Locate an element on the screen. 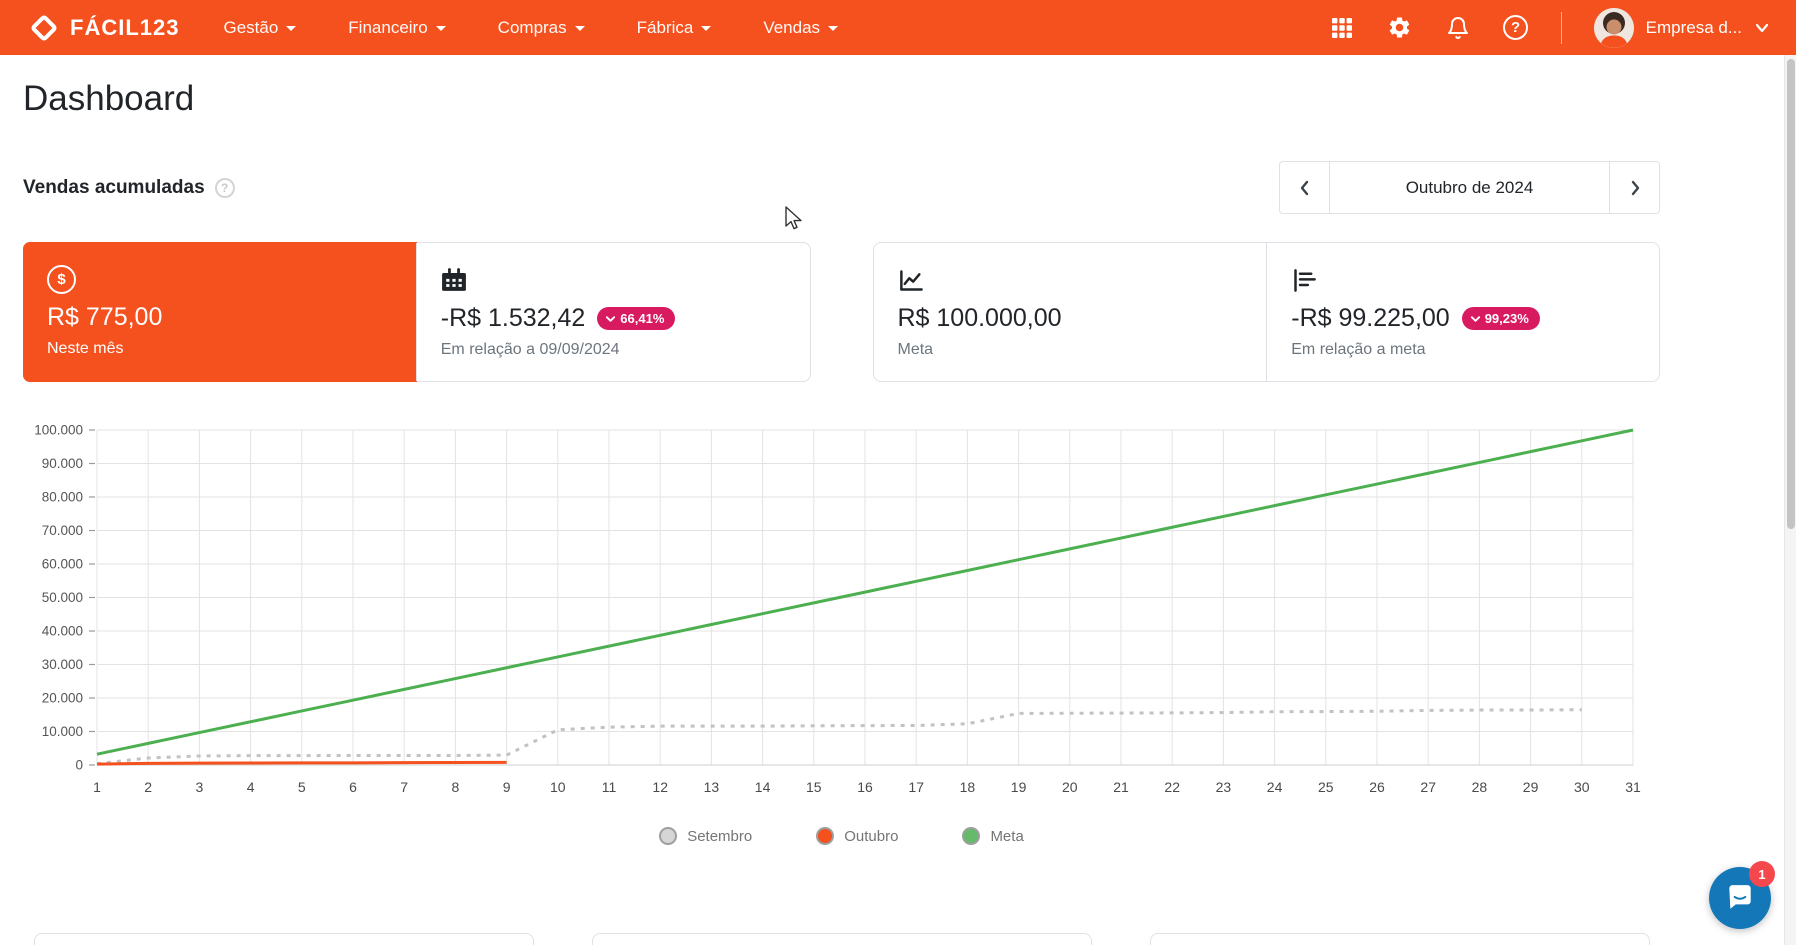 Image resolution: width=1796 pixels, height=945 pixels. notifications-bell-icon is located at coordinates (1458, 28).